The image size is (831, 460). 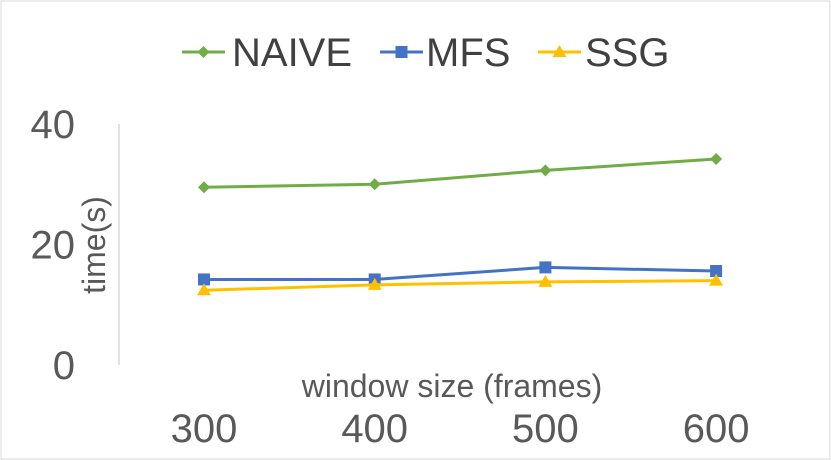 What do you see at coordinates (460, 429) in the screenshot?
I see `x-tick-labels: 300 400 500 600` at bounding box center [460, 429].